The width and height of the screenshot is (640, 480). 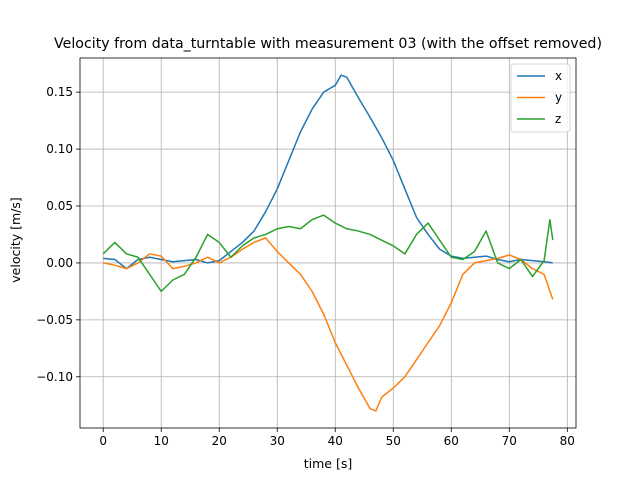 What do you see at coordinates (509, 441) in the screenshot?
I see `x-tick-label: 70` at bounding box center [509, 441].